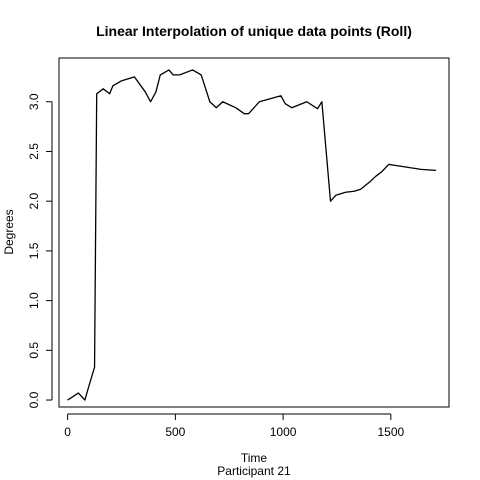 The width and height of the screenshot is (480, 480). What do you see at coordinates (34, 300) in the screenshot?
I see `y-tick-label: 1.0` at bounding box center [34, 300].